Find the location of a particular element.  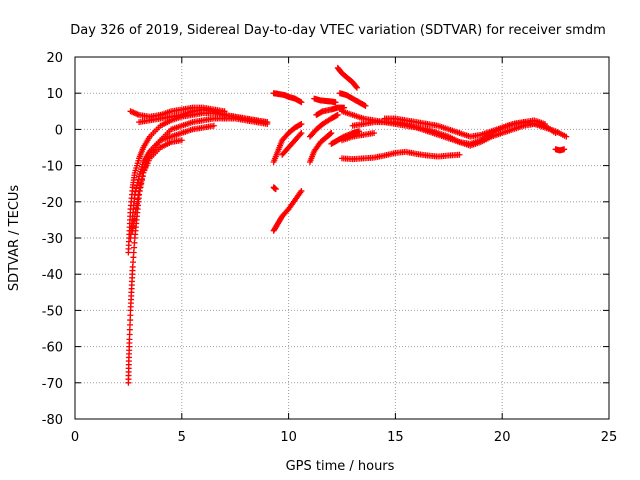

series-arc-b is located at coordinates (198, 183).